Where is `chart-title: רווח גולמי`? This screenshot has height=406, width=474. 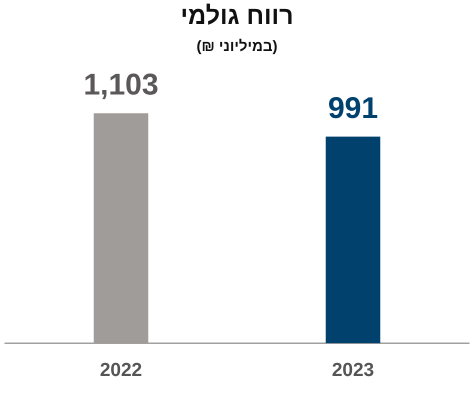
chart-title: רווח גולמי is located at coordinates (237, 16).